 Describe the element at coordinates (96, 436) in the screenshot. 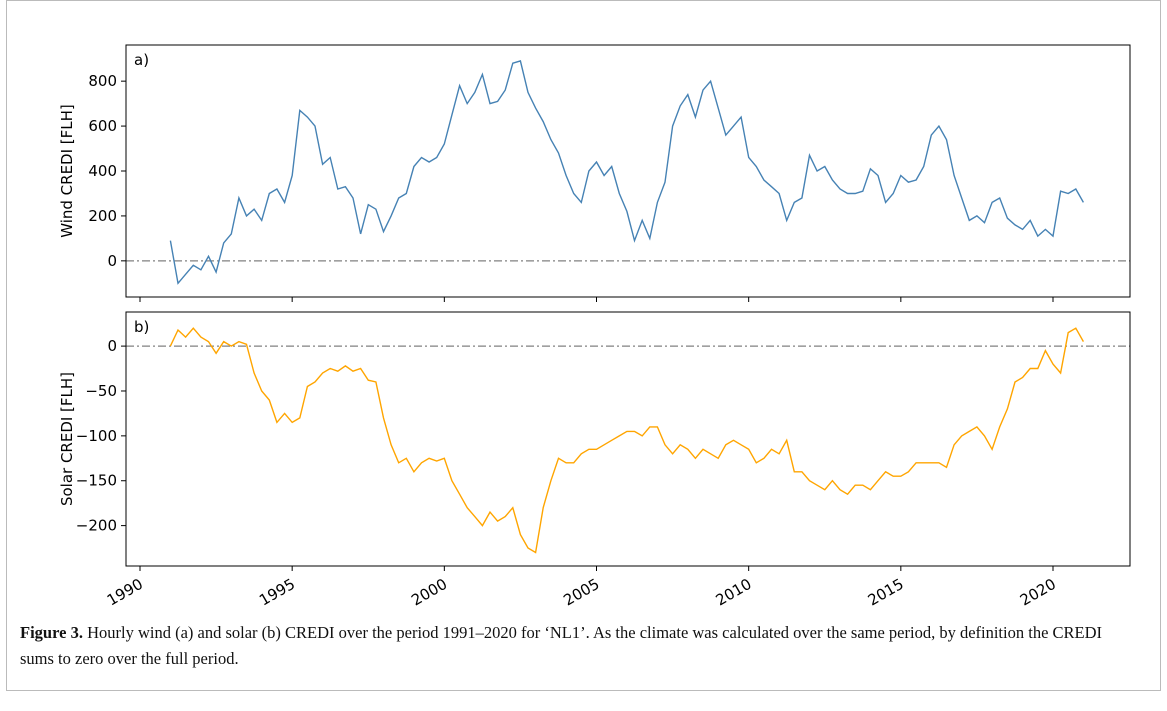

I see `y-tick-label: −100` at that location.